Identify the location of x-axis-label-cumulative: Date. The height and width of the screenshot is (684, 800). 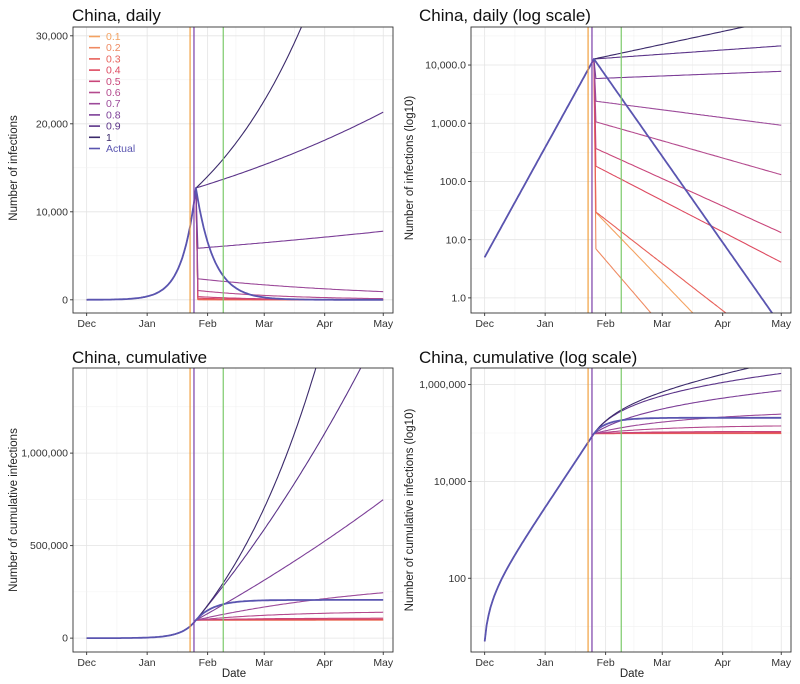
(234, 674).